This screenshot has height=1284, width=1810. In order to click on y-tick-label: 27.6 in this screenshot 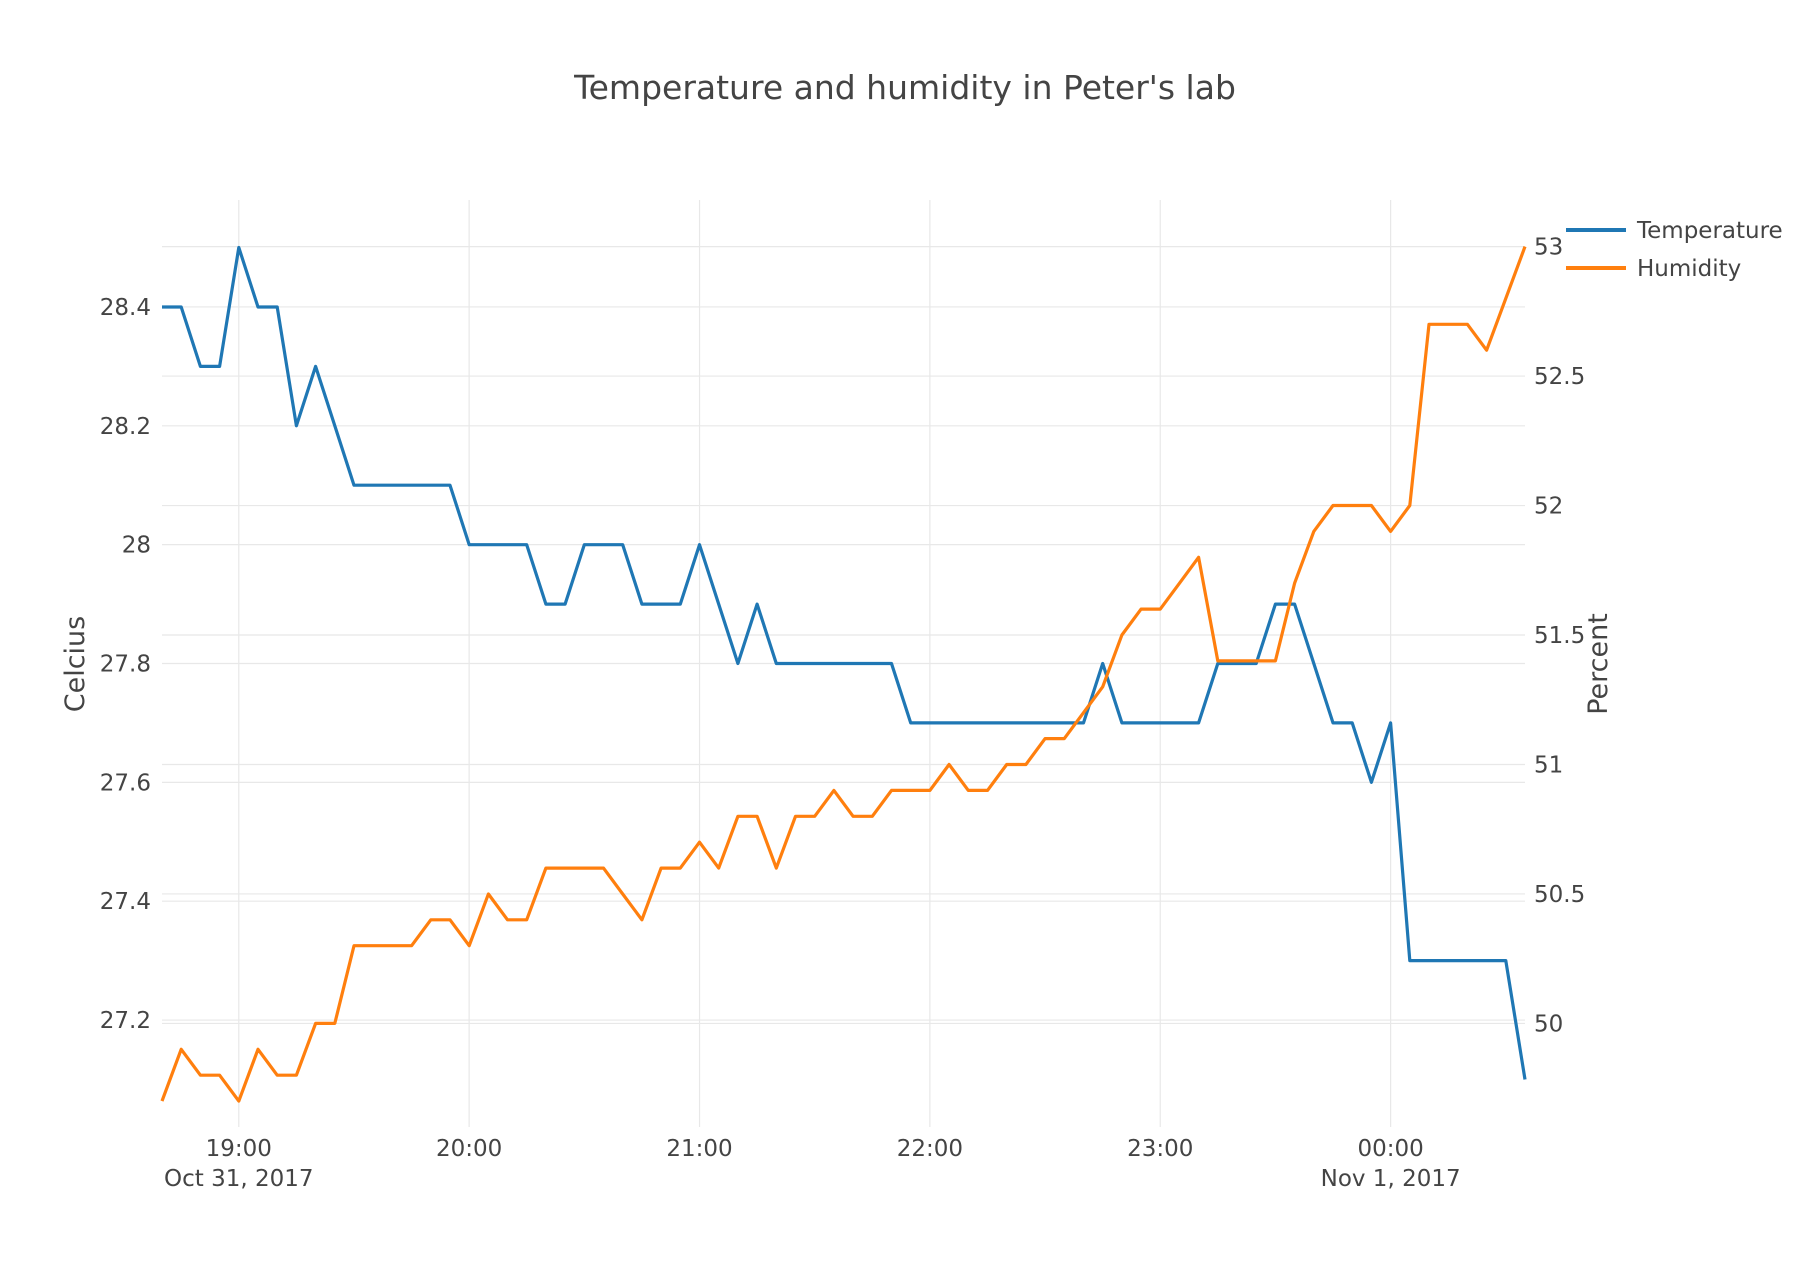, I will do `click(125, 783)`.